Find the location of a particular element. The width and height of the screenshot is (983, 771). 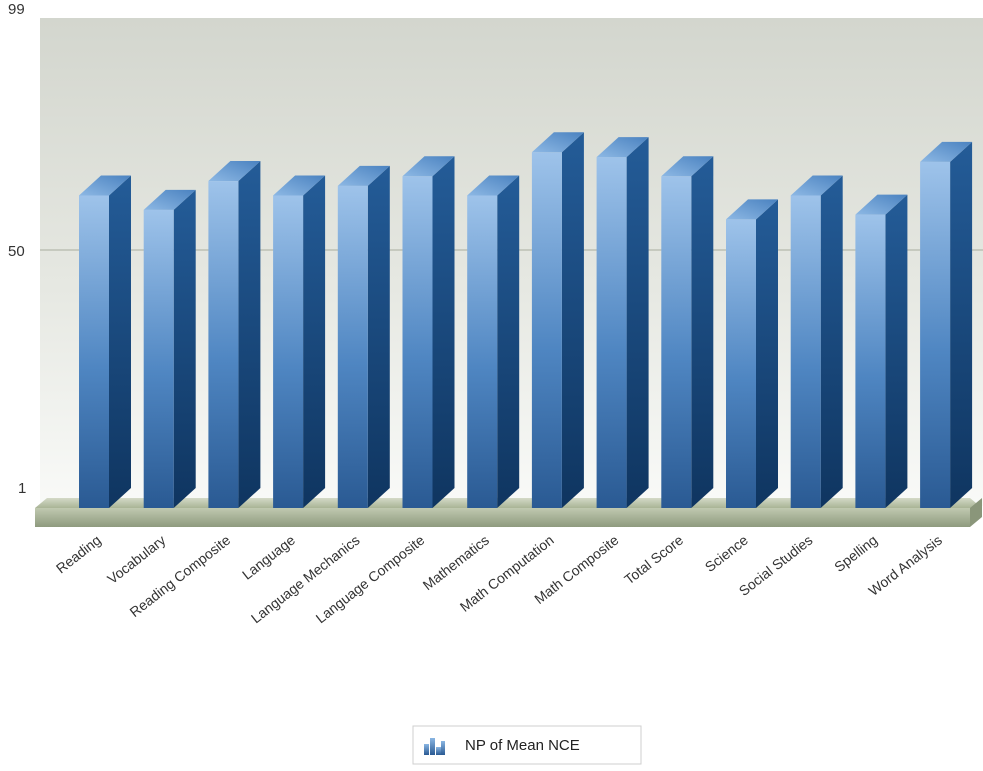

xtick-label: Spelling is located at coordinates (855, 553).